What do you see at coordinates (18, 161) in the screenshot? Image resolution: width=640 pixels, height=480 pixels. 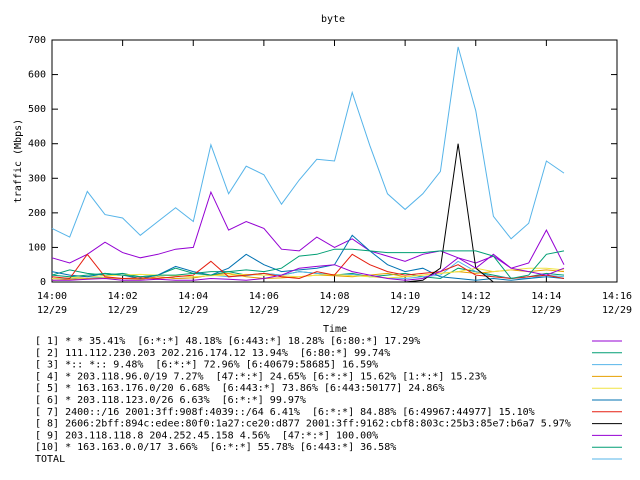 I see `y-axis-label: traffic (Mbps)` at bounding box center [18, 161].